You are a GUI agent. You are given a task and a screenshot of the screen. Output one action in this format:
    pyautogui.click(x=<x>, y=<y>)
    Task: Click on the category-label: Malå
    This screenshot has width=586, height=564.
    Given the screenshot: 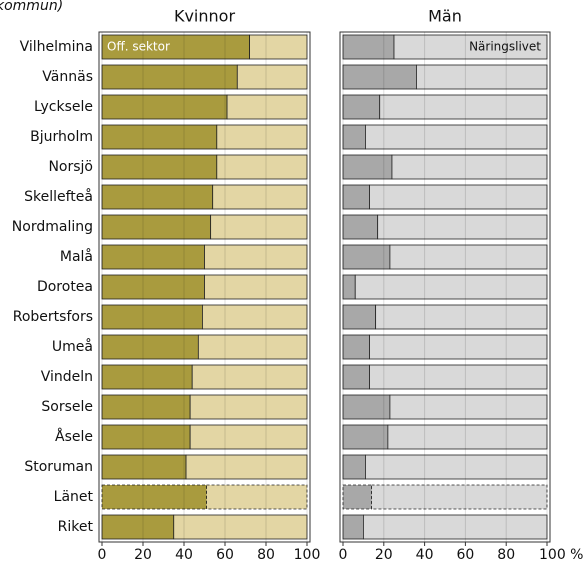 What is the action you would take?
    pyautogui.click(x=76, y=256)
    